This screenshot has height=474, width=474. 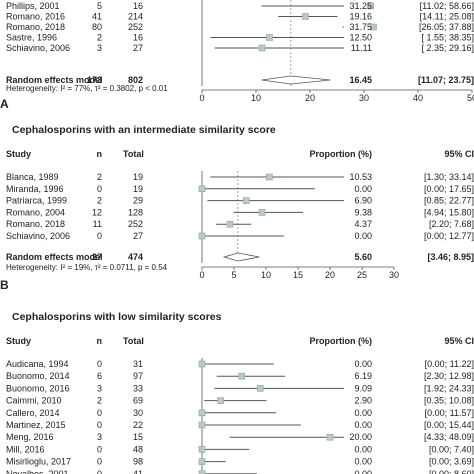 I want to click on study-proportion: 31.25, so click(x=360, y=6).